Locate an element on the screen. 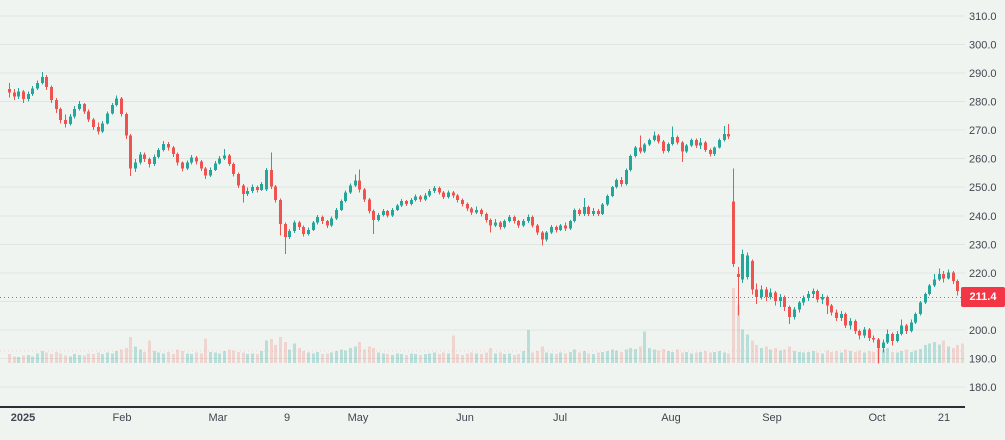 The height and width of the screenshot is (440, 1005). y-tick-label: 220.0 is located at coordinates (983, 274).